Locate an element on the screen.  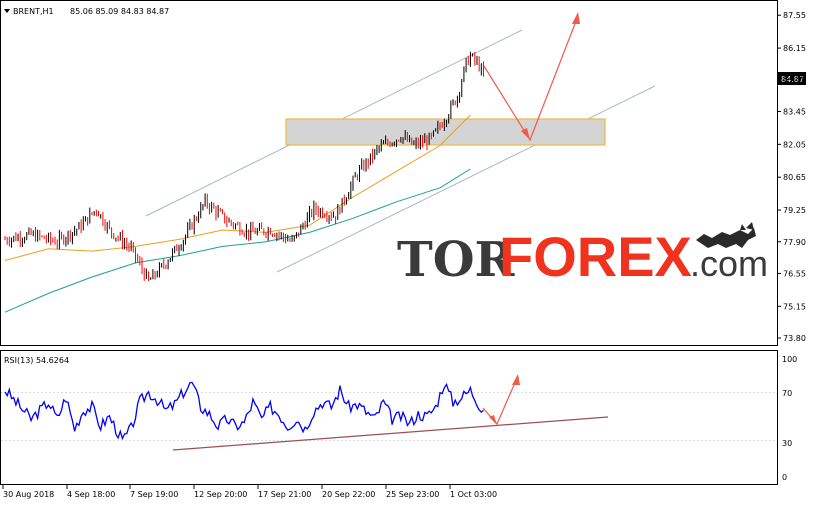
rsi-group is located at coordinates (389, 412).